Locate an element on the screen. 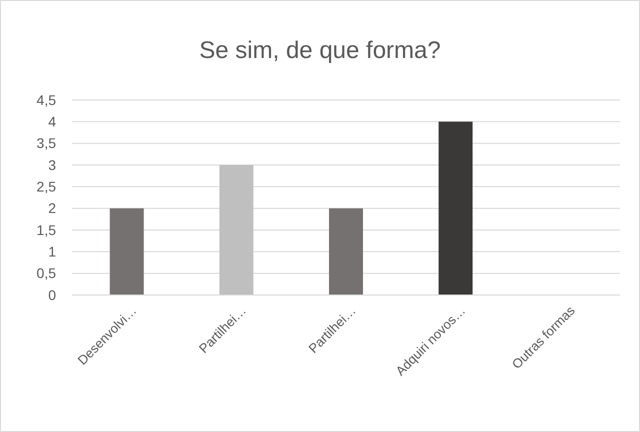  y-tick-label: 4 is located at coordinates (52, 122).